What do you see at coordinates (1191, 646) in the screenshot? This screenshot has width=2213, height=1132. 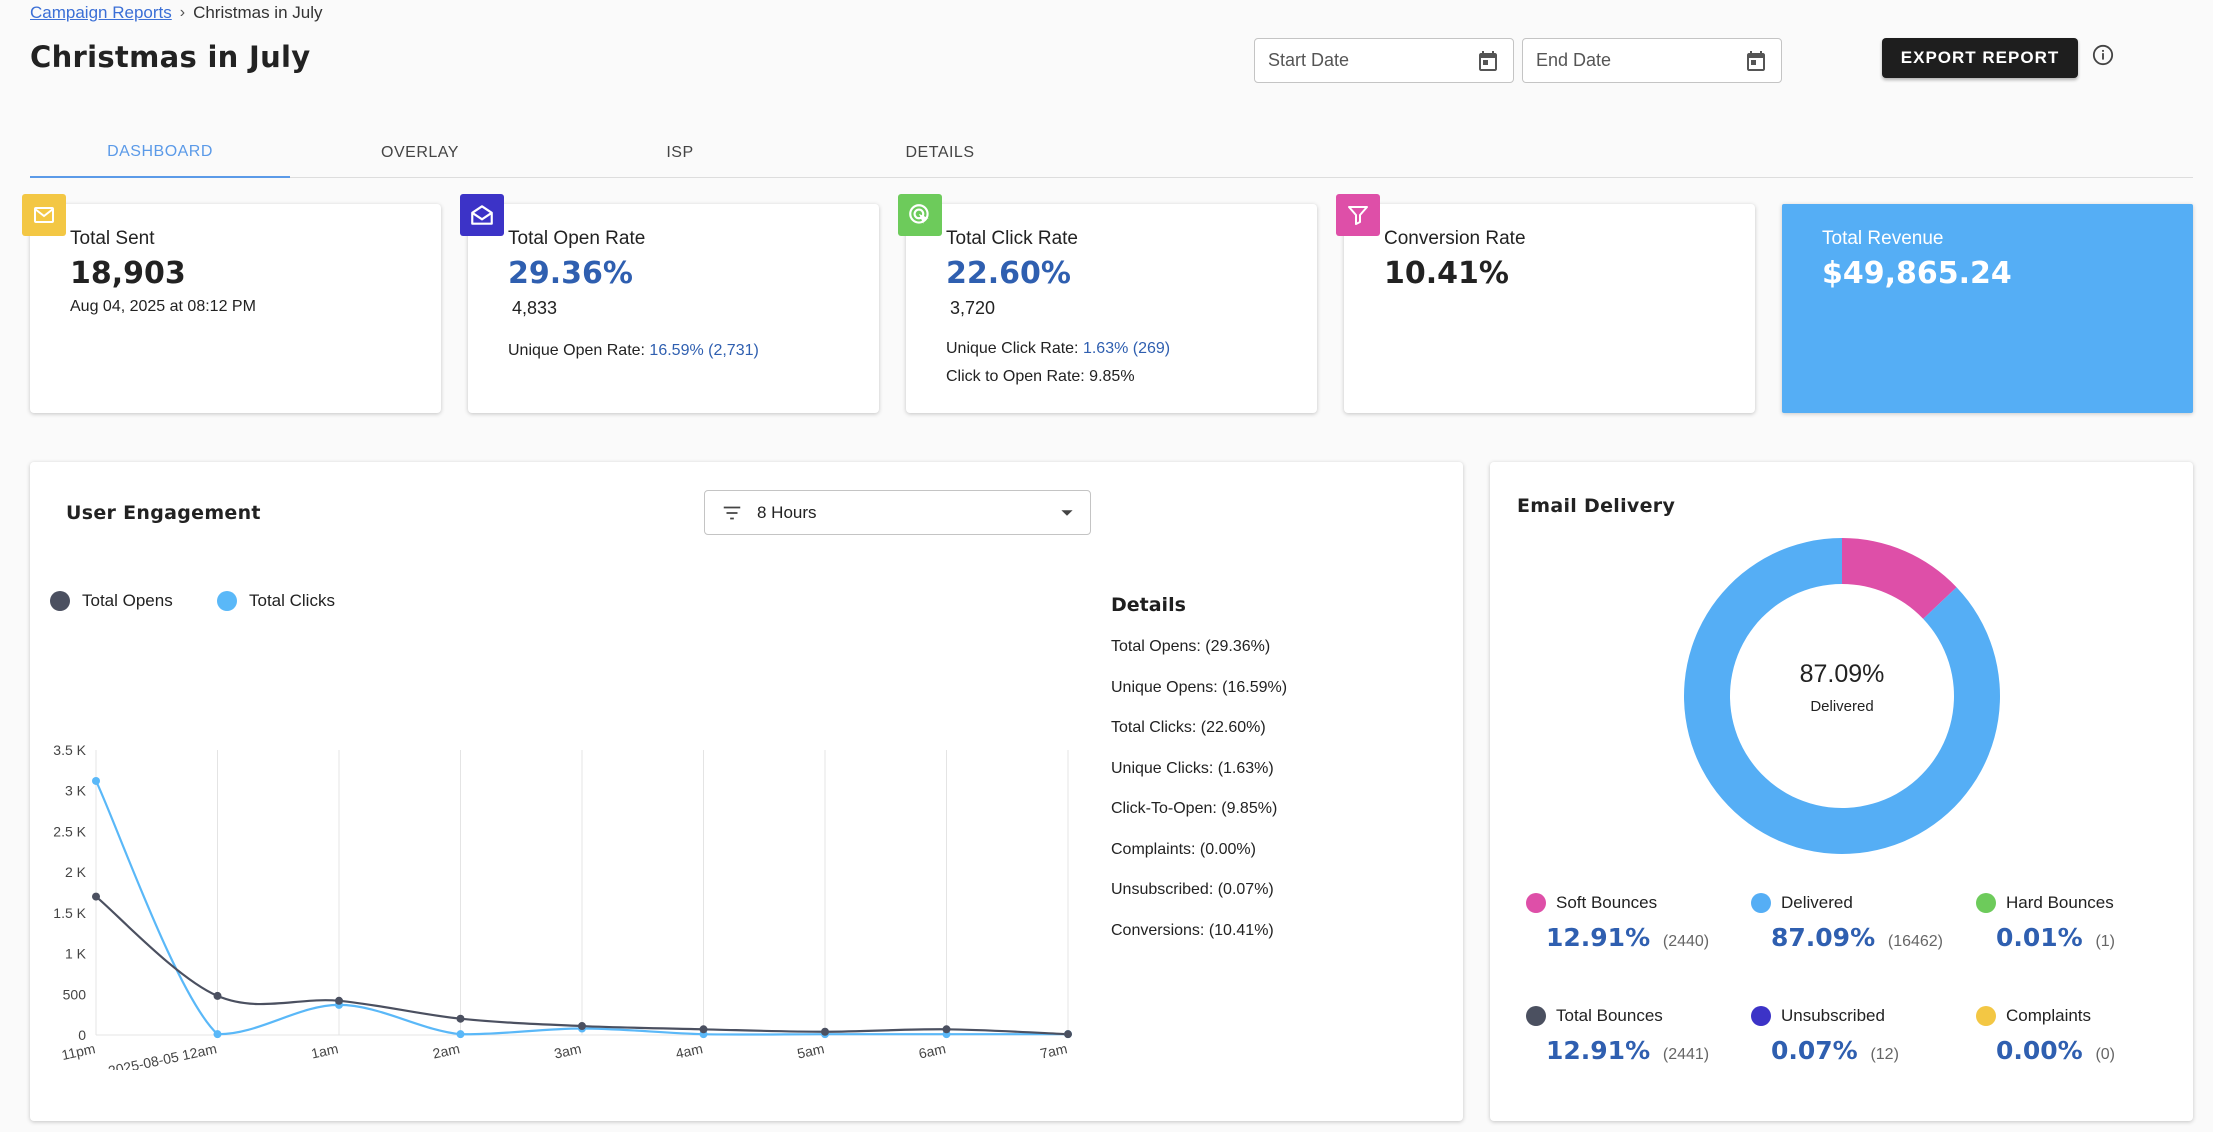 I see `detail-total-opens: Total Opens: (29.36%)` at bounding box center [1191, 646].